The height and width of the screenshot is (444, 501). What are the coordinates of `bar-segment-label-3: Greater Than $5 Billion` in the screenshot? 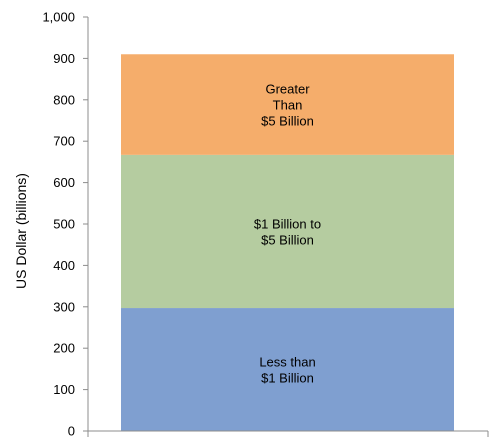 It's located at (287, 105).